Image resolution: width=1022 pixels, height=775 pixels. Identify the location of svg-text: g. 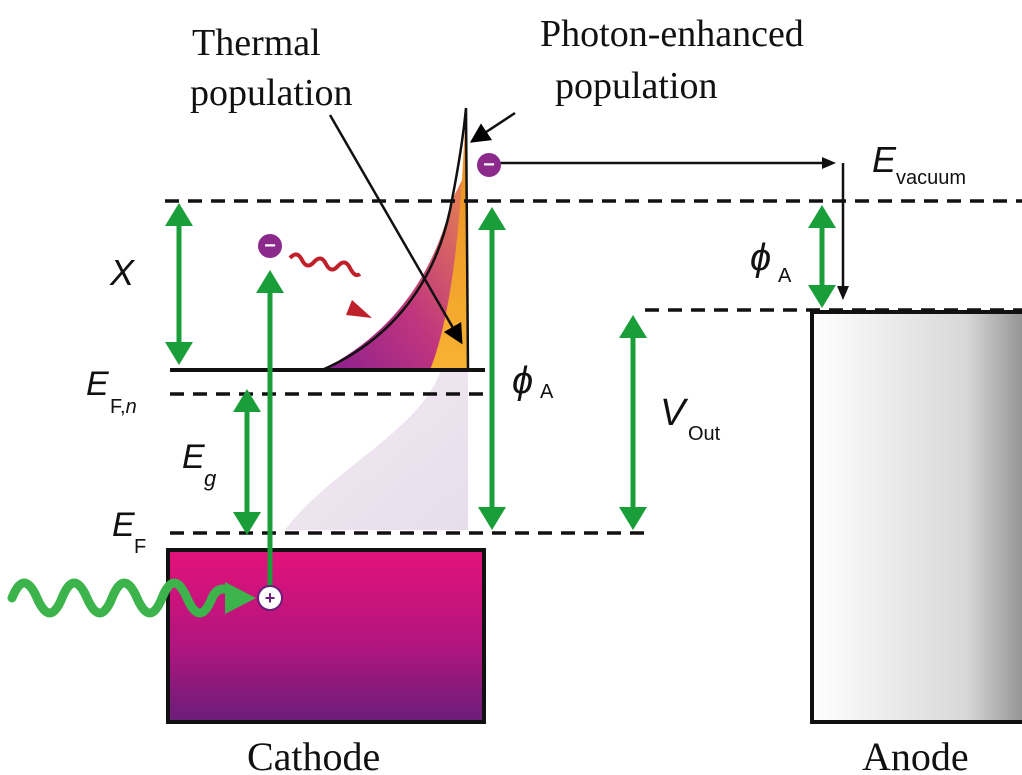
(210, 478).